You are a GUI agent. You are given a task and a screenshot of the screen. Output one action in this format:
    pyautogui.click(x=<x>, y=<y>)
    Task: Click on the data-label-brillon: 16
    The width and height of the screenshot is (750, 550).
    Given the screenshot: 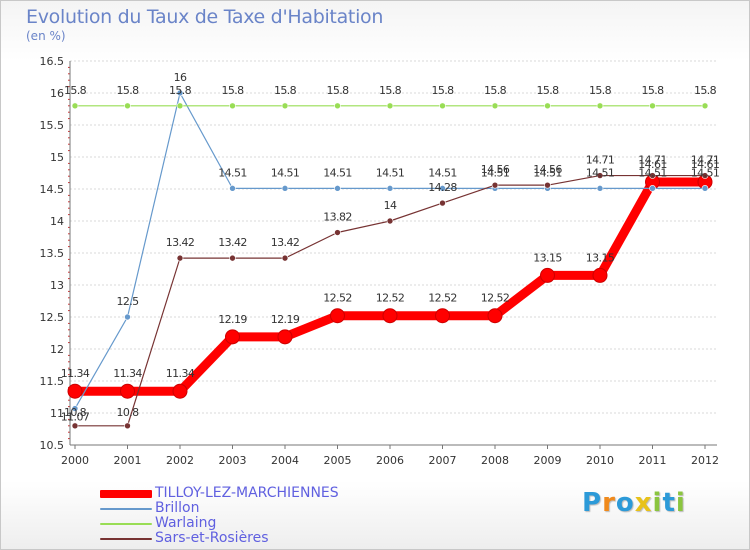 What is the action you would take?
    pyautogui.click(x=180, y=77)
    